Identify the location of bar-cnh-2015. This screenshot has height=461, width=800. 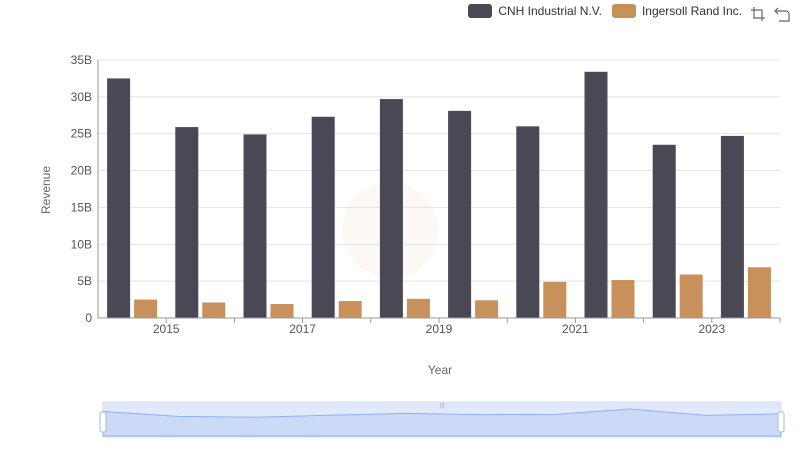
(187, 222).